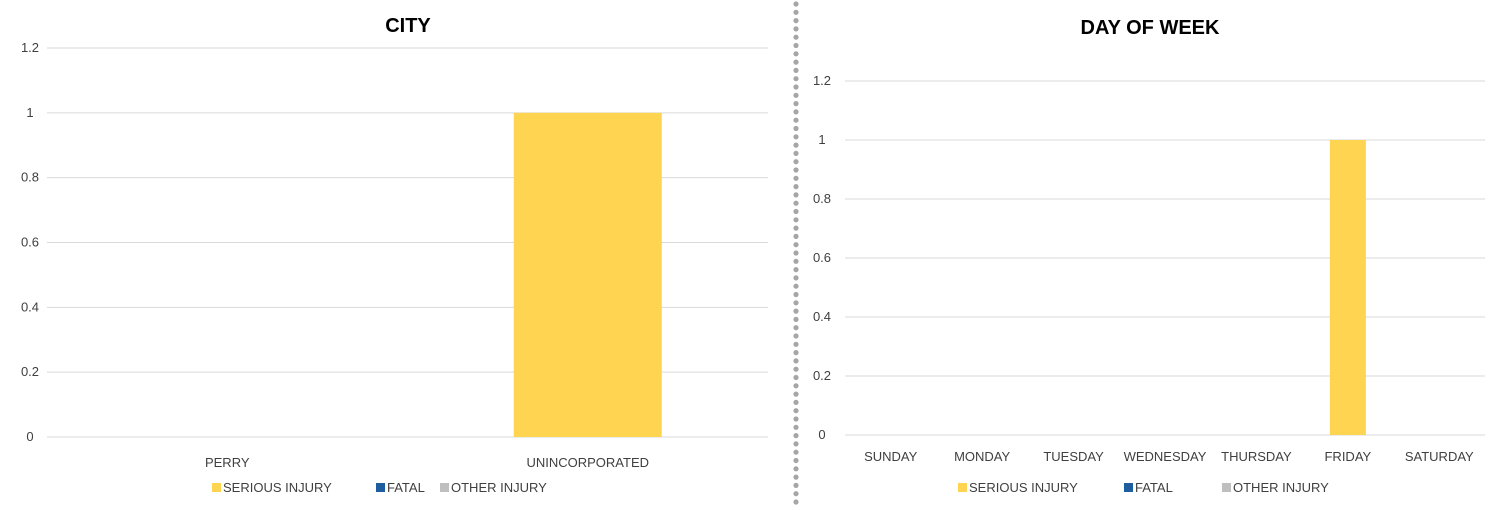 The width and height of the screenshot is (1500, 510). What do you see at coordinates (982, 456) in the screenshot?
I see `day-category-label: MONDAY` at bounding box center [982, 456].